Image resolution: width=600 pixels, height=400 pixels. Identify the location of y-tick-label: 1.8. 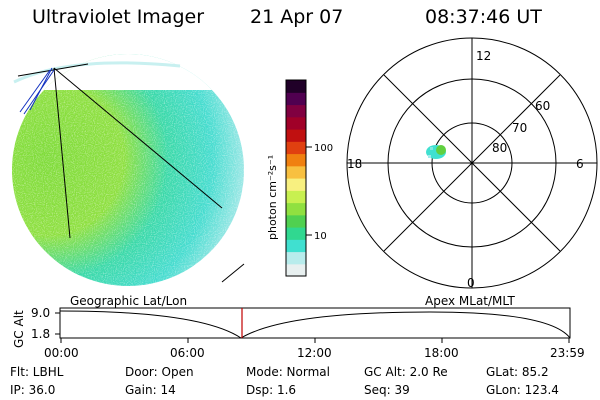
(41, 334).